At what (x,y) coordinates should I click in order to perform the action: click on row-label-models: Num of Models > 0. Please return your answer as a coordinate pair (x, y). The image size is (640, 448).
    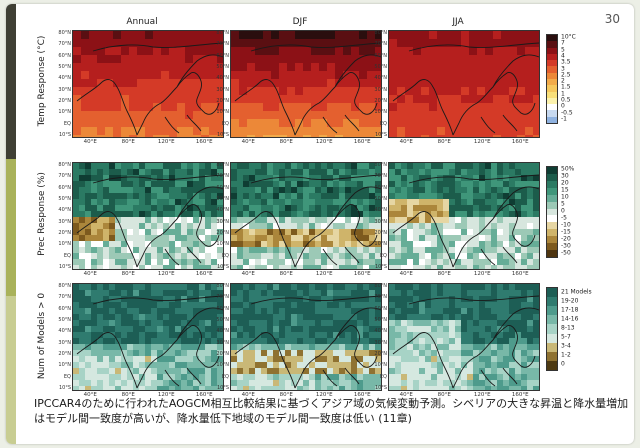
    Looking at the image, I should click on (42, 336).